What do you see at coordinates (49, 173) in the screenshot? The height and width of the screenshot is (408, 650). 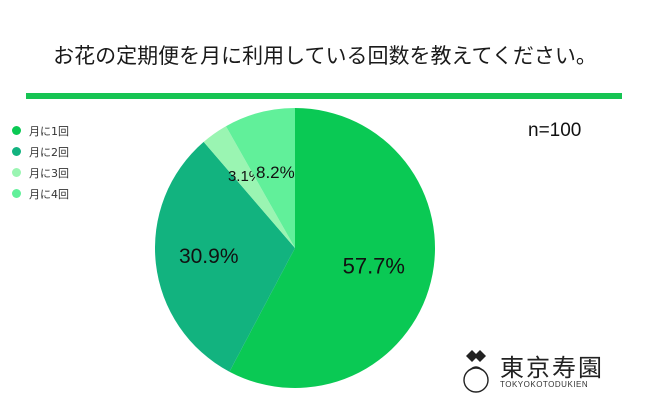 I see `legend-label-3: 月に3回` at bounding box center [49, 173].